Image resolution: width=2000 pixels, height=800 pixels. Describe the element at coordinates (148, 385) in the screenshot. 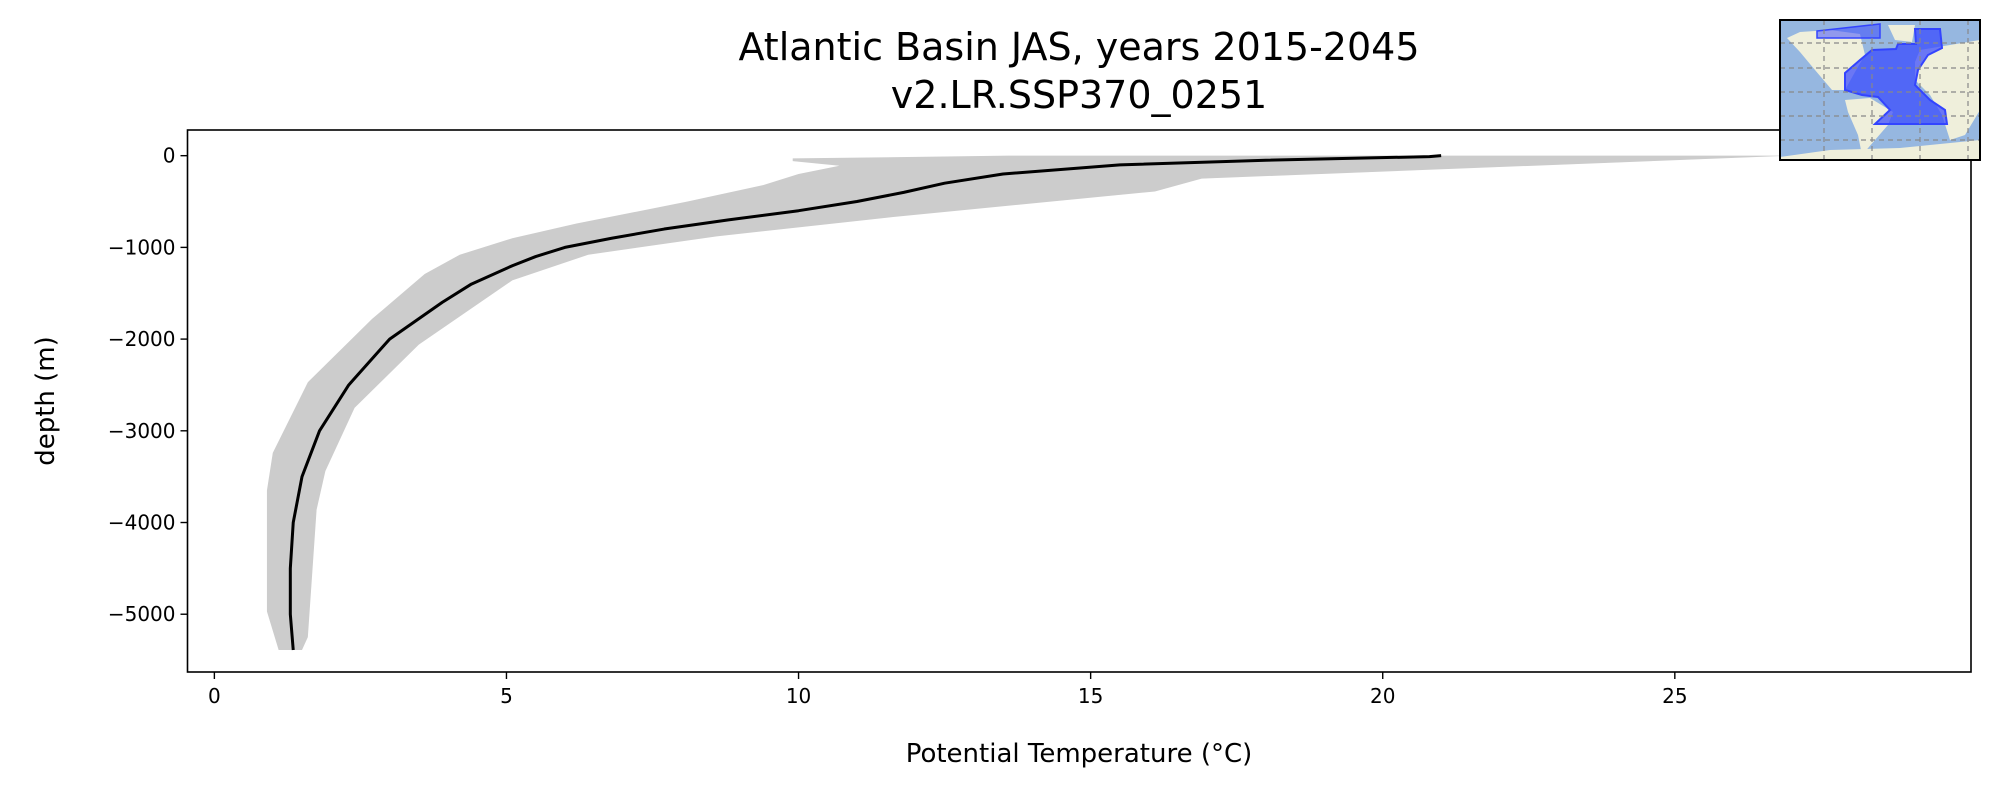

I see `y-axis: 0 −1000 −2000 −3000 −4000 −5000` at that location.